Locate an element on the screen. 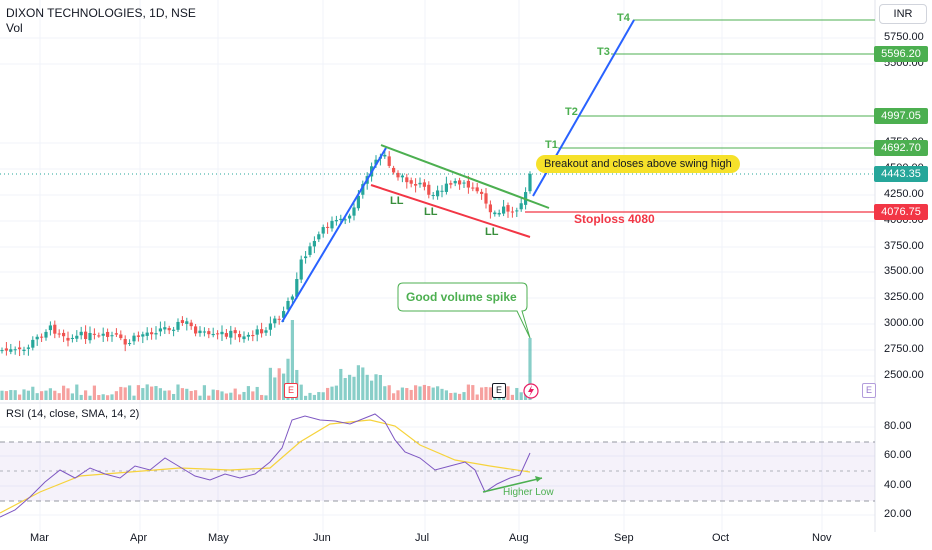  time-tick-label: Oct is located at coordinates (721, 538).